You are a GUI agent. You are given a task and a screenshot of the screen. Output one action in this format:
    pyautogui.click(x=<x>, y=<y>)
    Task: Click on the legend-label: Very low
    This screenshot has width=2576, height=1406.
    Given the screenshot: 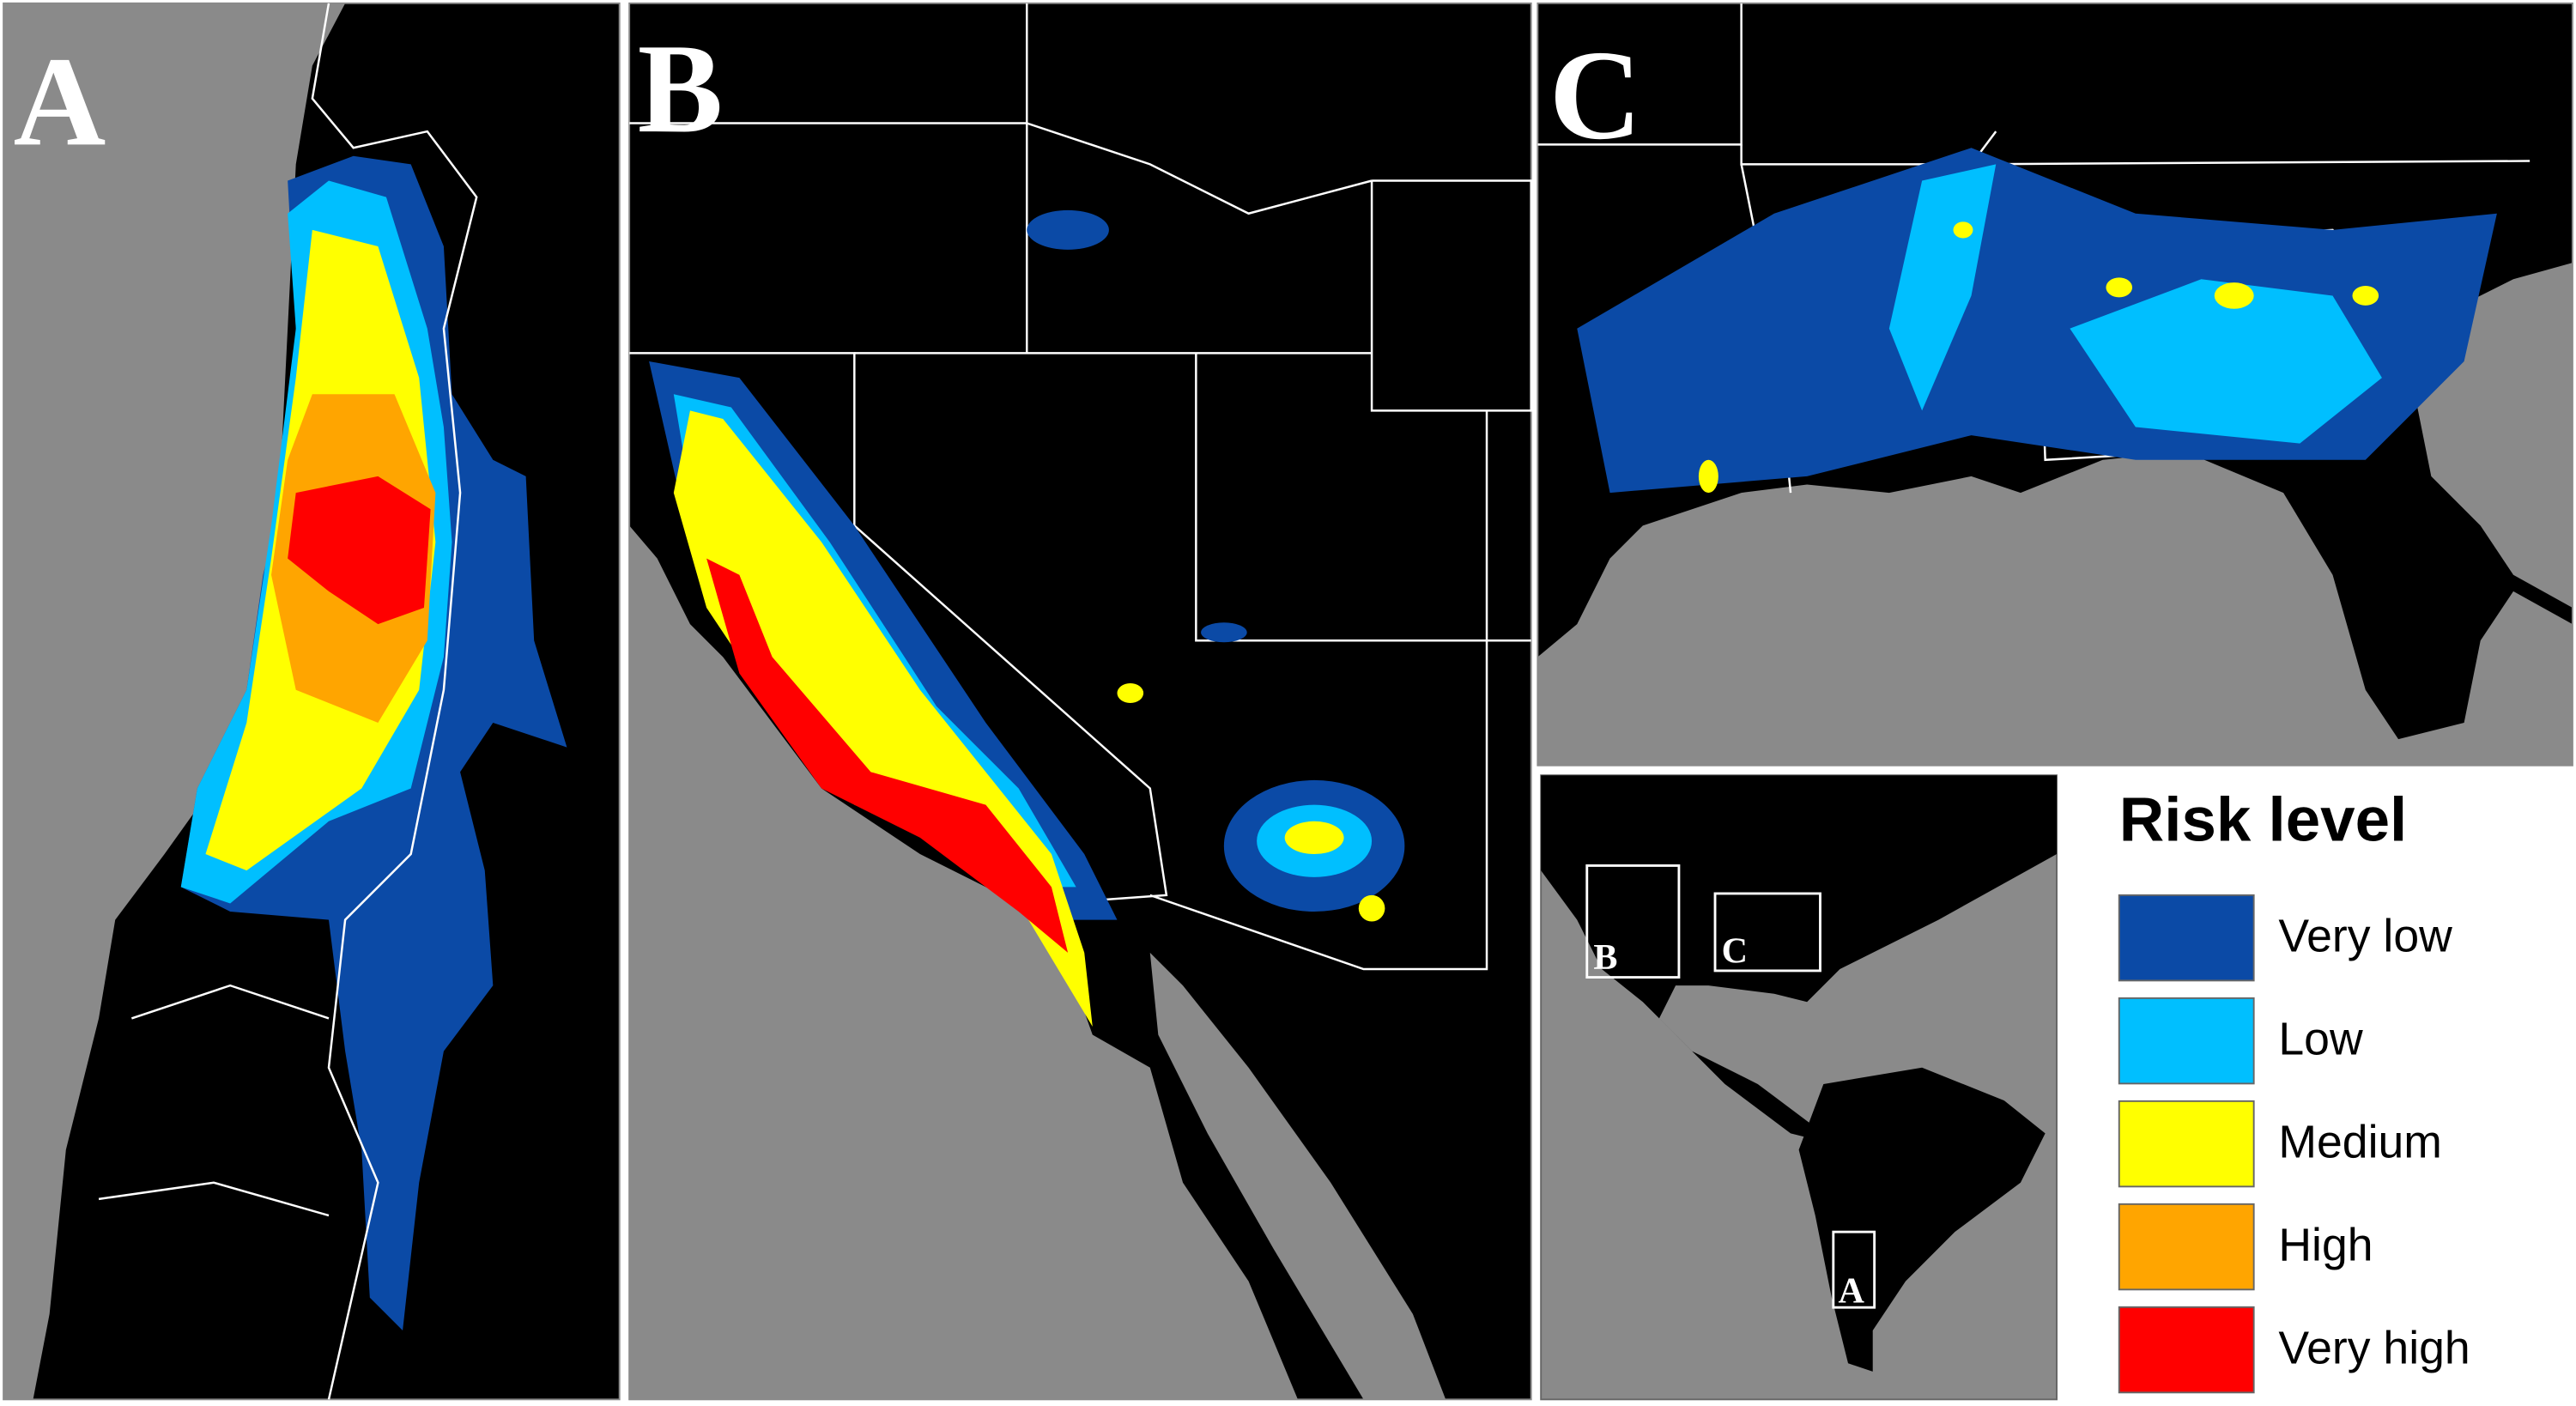 What is the action you would take?
    pyautogui.click(x=2365, y=937)
    